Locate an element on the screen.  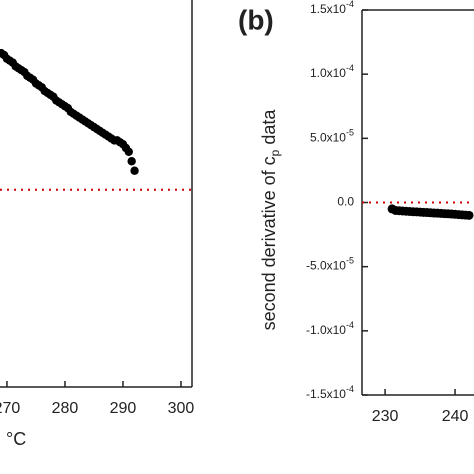
y-tick-label-base: 1.5x10 is located at coordinates (328, 9).